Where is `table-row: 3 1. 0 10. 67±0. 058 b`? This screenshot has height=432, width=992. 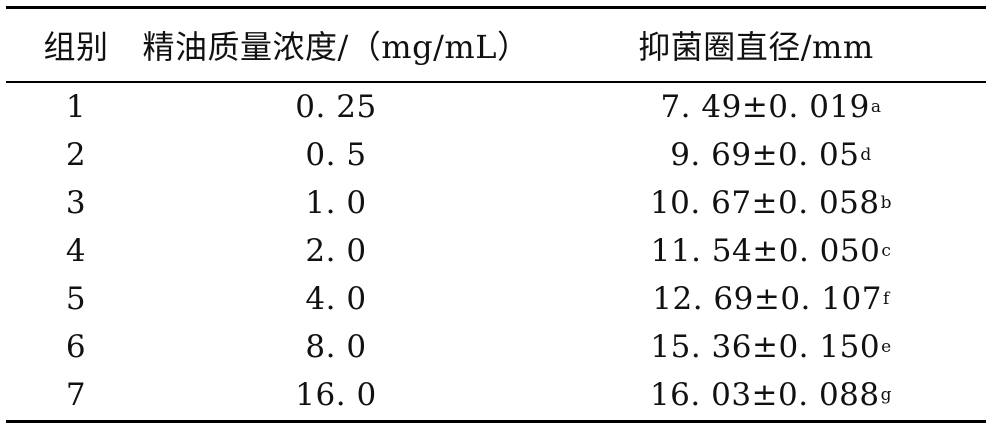
table-row: 3 1. 0 10. 67±0. 058 b is located at coordinates (496, 203).